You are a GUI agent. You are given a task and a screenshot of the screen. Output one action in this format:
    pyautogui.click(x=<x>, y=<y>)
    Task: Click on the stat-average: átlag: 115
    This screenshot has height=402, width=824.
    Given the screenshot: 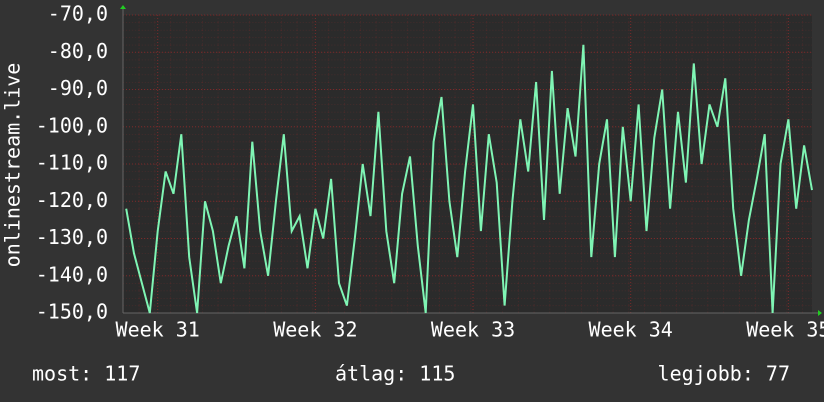 What is the action you would take?
    pyautogui.click(x=395, y=374)
    